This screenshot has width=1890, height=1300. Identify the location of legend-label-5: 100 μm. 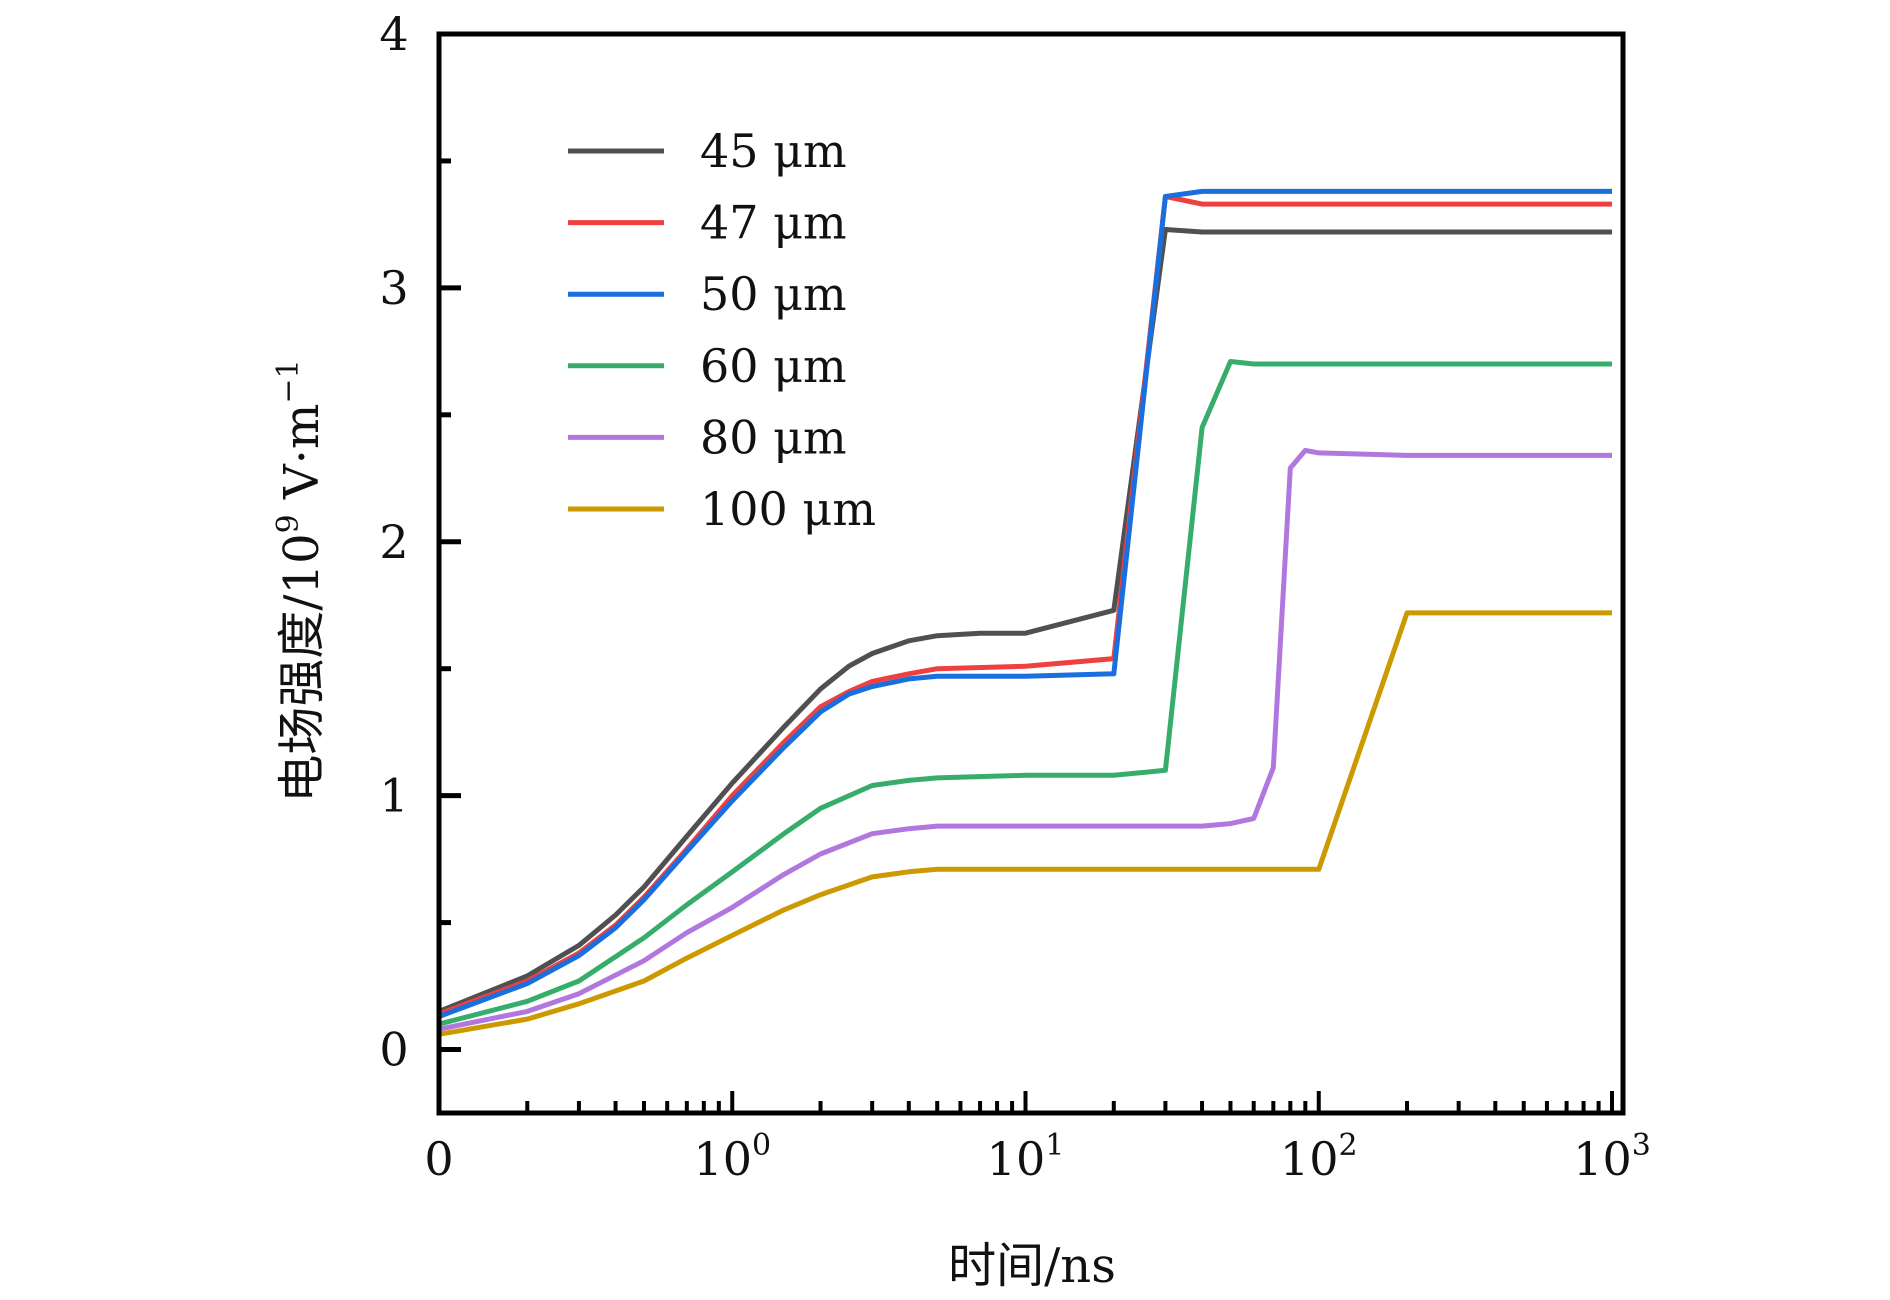
(788, 509).